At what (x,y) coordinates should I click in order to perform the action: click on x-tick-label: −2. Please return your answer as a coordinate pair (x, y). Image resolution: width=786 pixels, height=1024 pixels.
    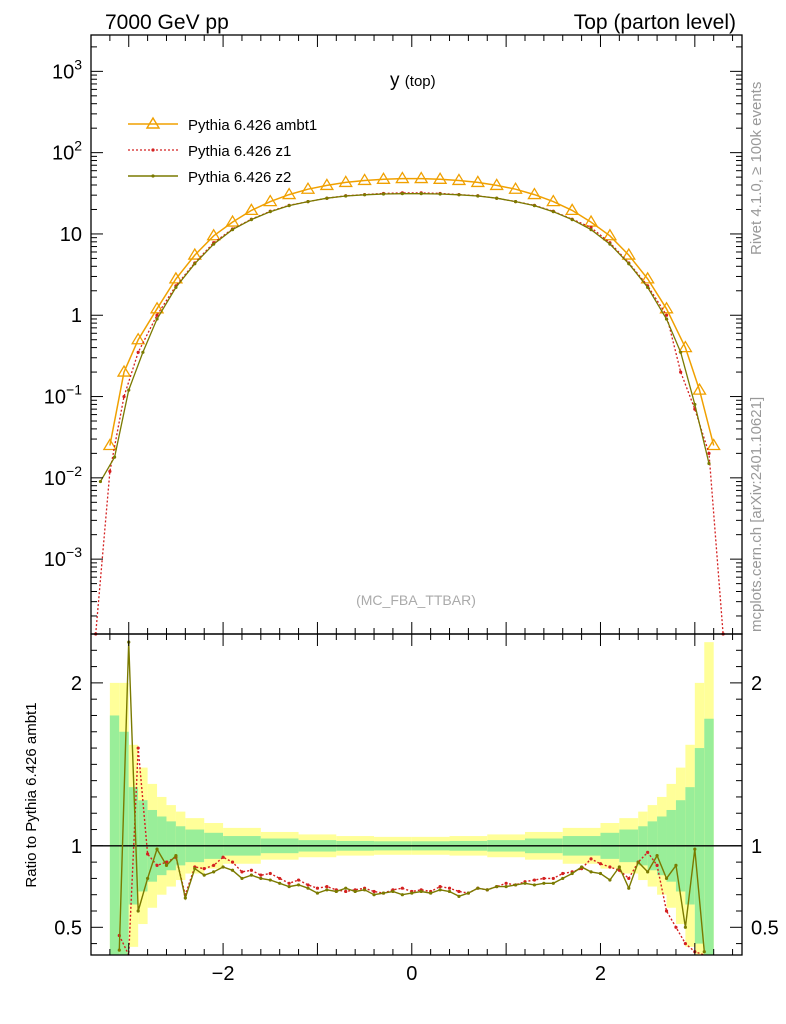
    Looking at the image, I should click on (223, 974).